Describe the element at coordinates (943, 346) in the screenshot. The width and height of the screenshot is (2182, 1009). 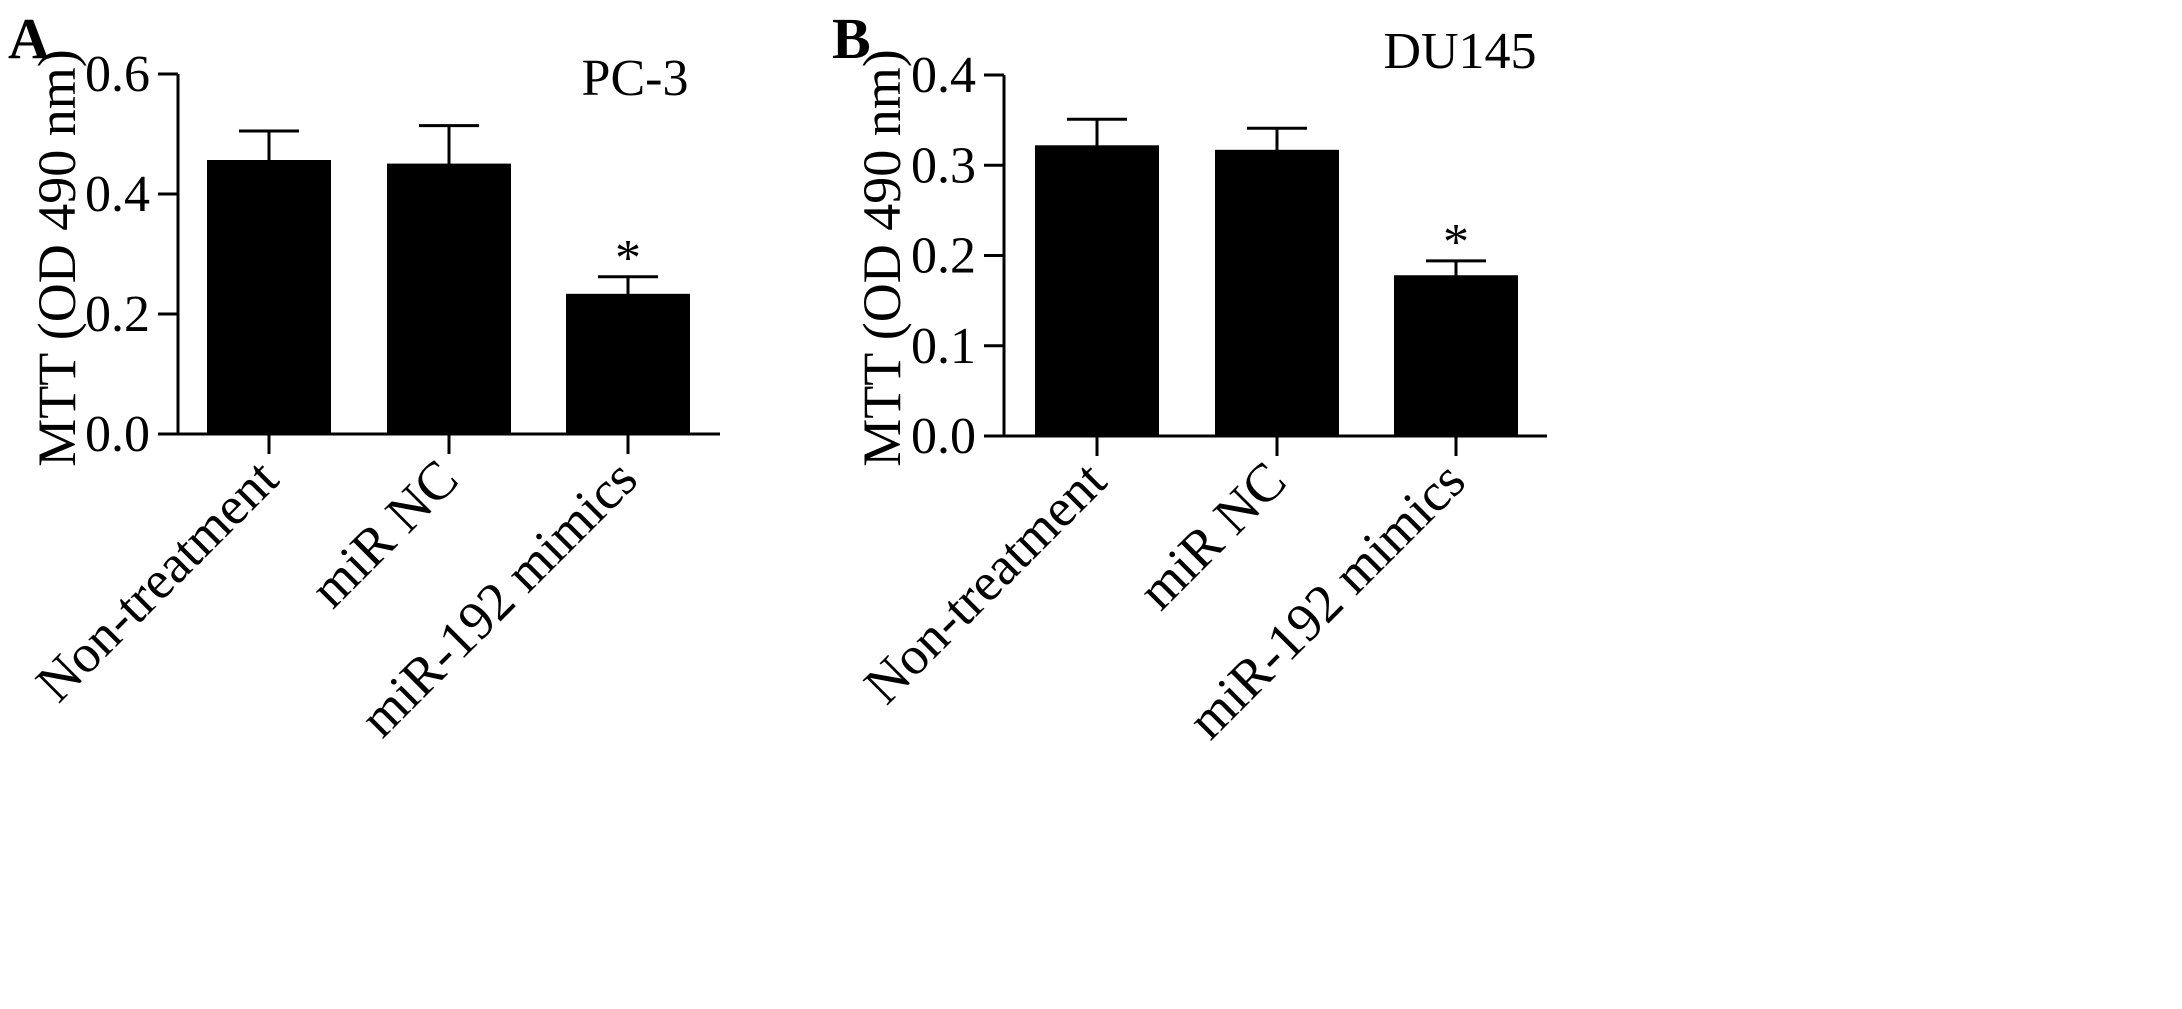
I see `y-tick-label: 0.1` at that location.